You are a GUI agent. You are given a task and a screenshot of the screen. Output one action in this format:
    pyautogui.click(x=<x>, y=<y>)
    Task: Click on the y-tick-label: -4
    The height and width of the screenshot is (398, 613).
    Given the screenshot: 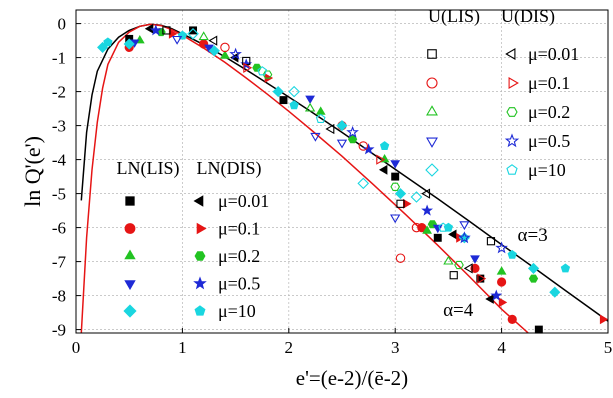 What is the action you would take?
    pyautogui.click(x=59, y=160)
    